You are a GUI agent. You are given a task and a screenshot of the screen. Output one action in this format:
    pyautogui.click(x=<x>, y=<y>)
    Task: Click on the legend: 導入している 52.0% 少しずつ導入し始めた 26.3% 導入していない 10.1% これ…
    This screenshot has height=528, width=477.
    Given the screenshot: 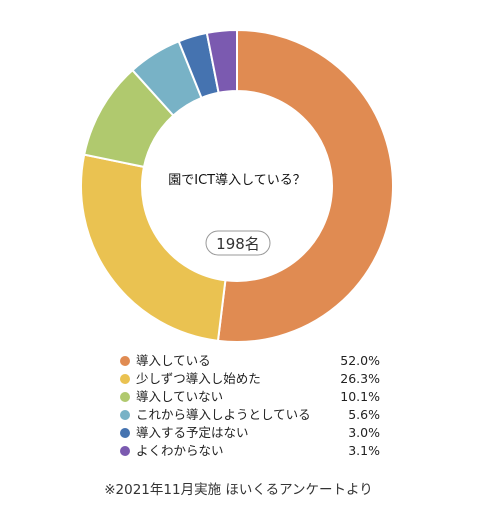 What is the action you would take?
    pyautogui.click(x=250, y=406)
    